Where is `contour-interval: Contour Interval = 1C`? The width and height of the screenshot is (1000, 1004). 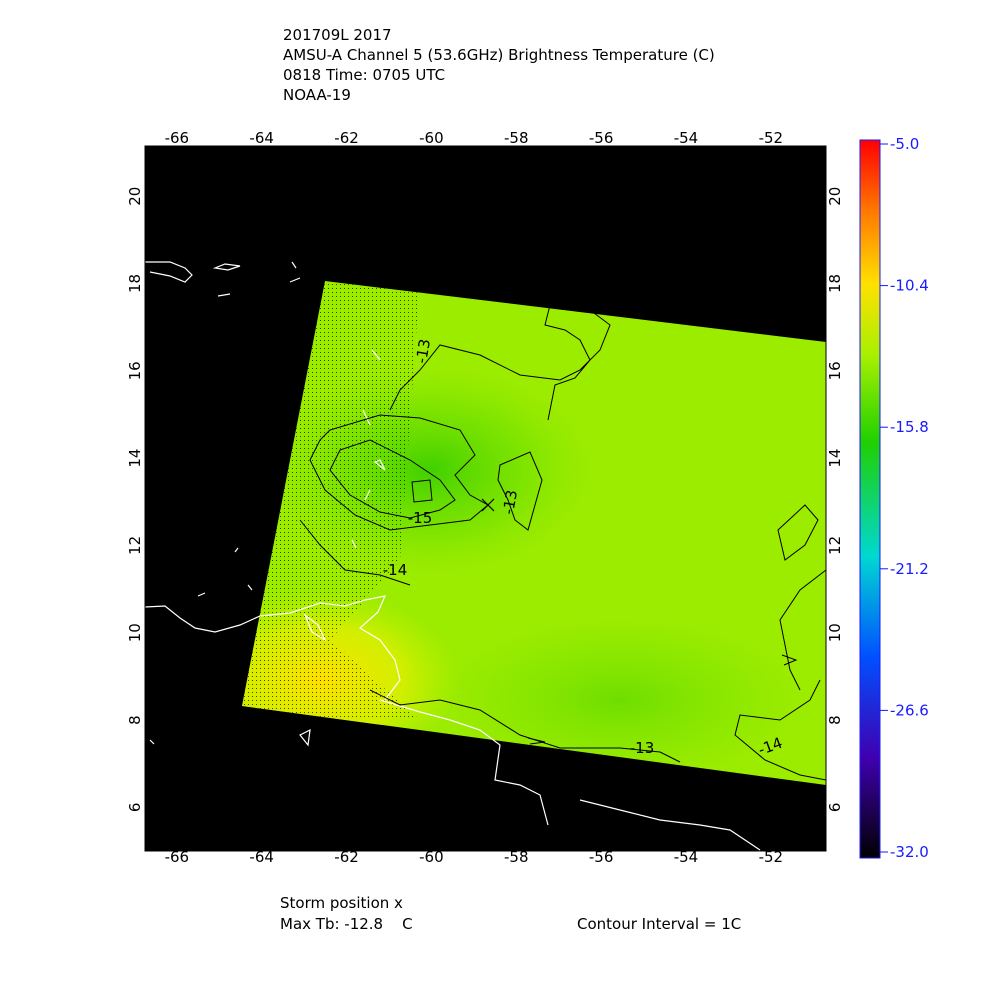
contour-interval: Contour Interval = 1C is located at coordinates (659, 924).